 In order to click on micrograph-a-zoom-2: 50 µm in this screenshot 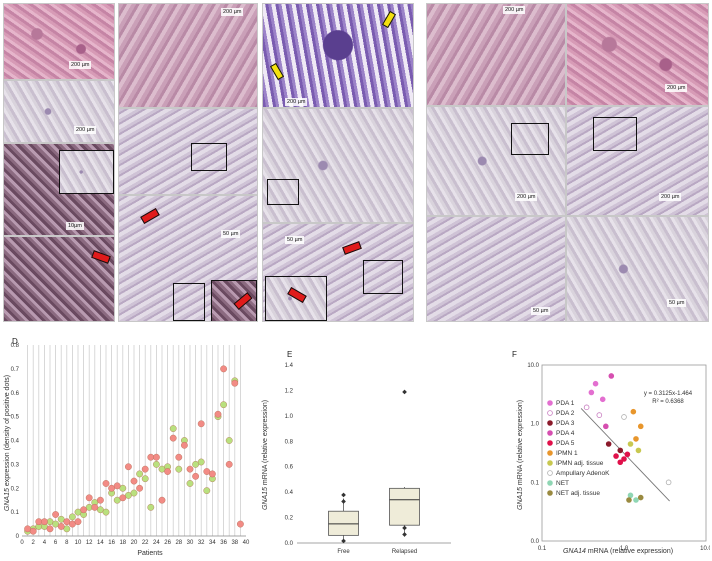, I will do `click(188, 258)`.